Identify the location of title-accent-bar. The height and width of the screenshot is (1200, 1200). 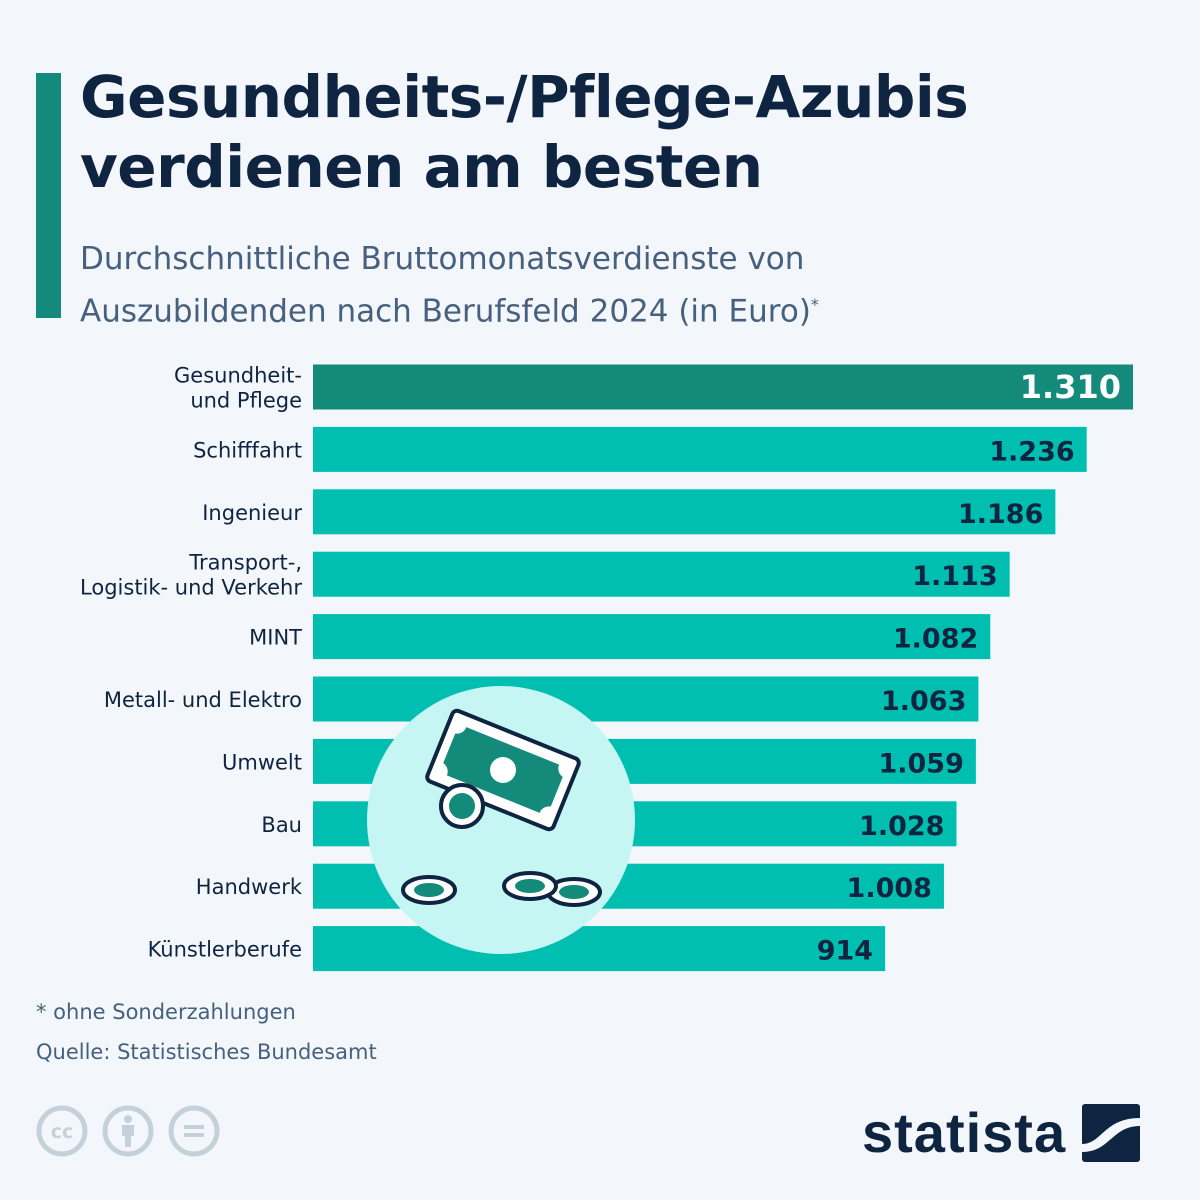
(48, 195).